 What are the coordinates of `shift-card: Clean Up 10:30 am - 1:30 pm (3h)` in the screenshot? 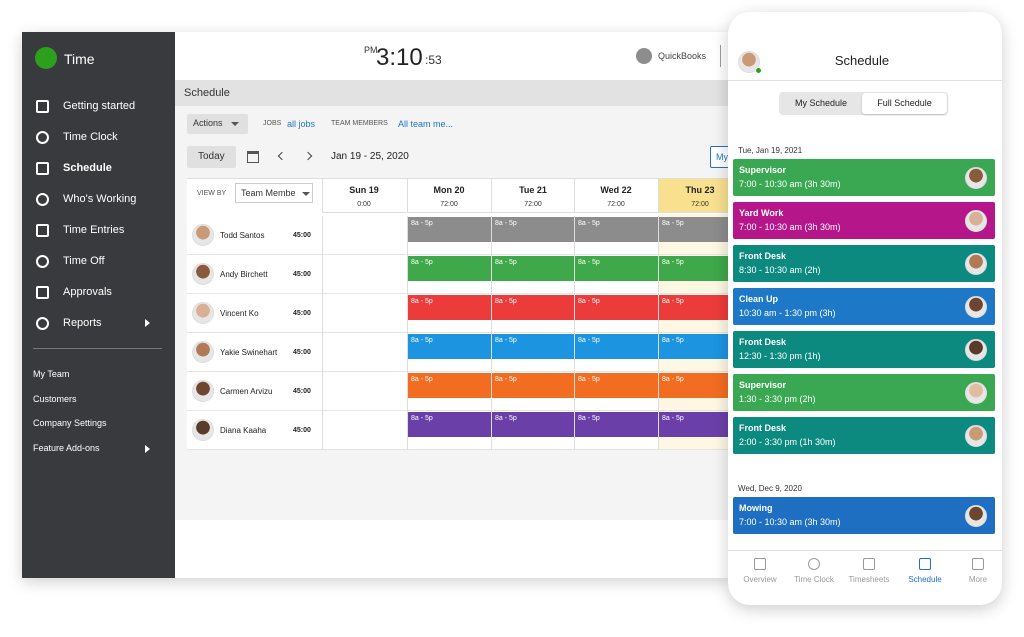 It's located at (864, 306).